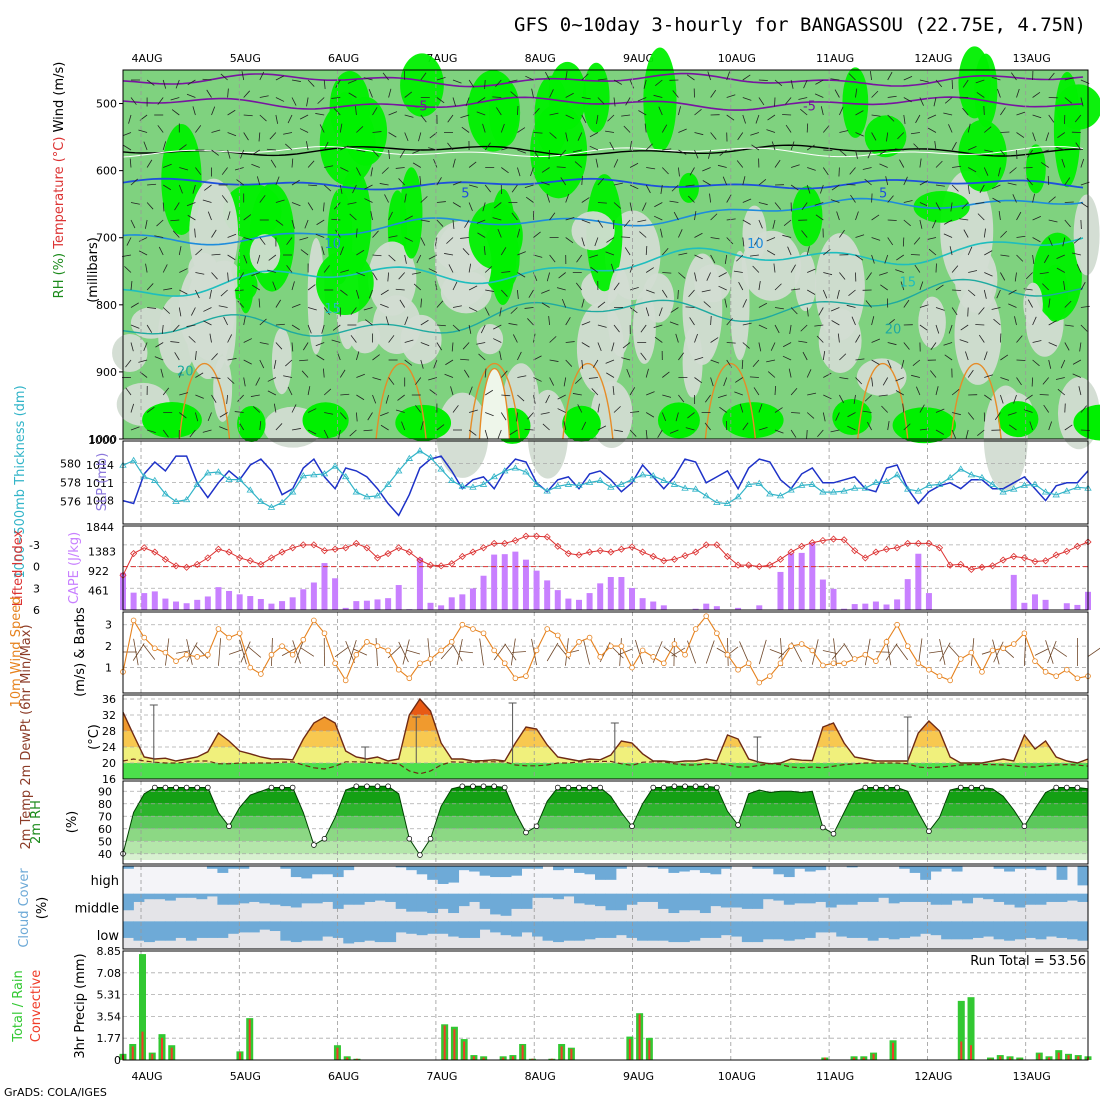 This screenshot has height=1100, width=1100. What do you see at coordinates (1049, 1058) in the screenshot?
I see `precip-convective-bar` at bounding box center [1049, 1058].